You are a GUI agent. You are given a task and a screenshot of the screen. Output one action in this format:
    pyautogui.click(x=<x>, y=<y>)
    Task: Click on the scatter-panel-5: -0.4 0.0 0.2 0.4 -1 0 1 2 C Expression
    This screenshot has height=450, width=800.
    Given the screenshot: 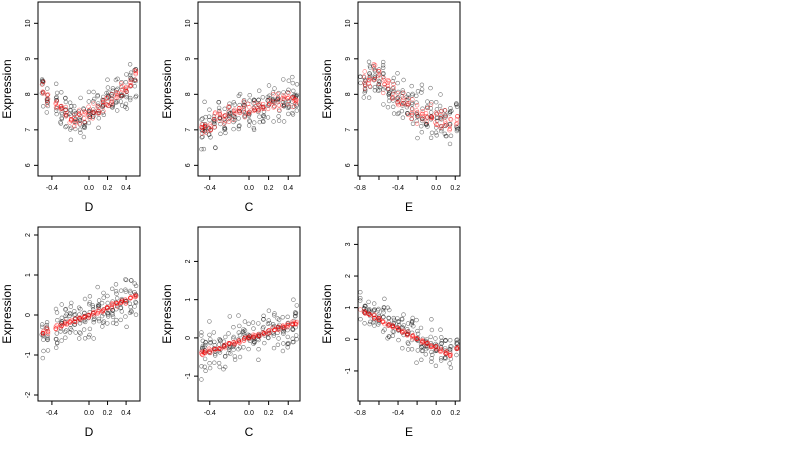 What is the action you would take?
    pyautogui.click(x=230, y=332)
    